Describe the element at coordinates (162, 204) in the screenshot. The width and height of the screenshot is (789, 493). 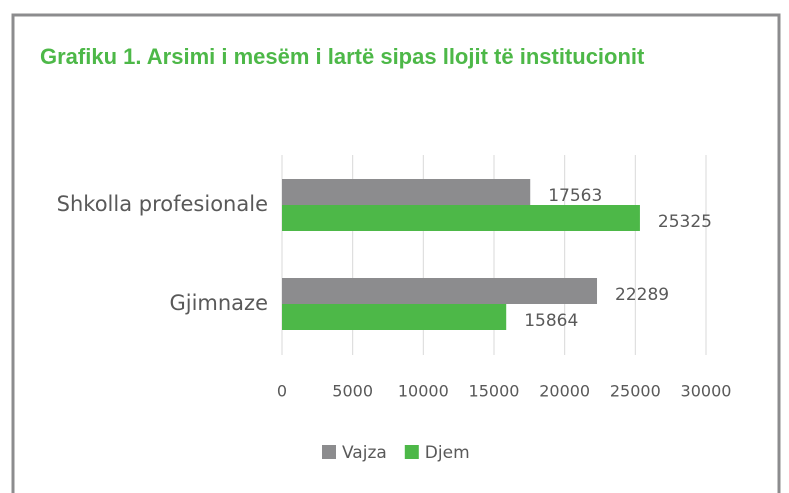
I see `y-tick-label: Shkolla profesionale` at that location.